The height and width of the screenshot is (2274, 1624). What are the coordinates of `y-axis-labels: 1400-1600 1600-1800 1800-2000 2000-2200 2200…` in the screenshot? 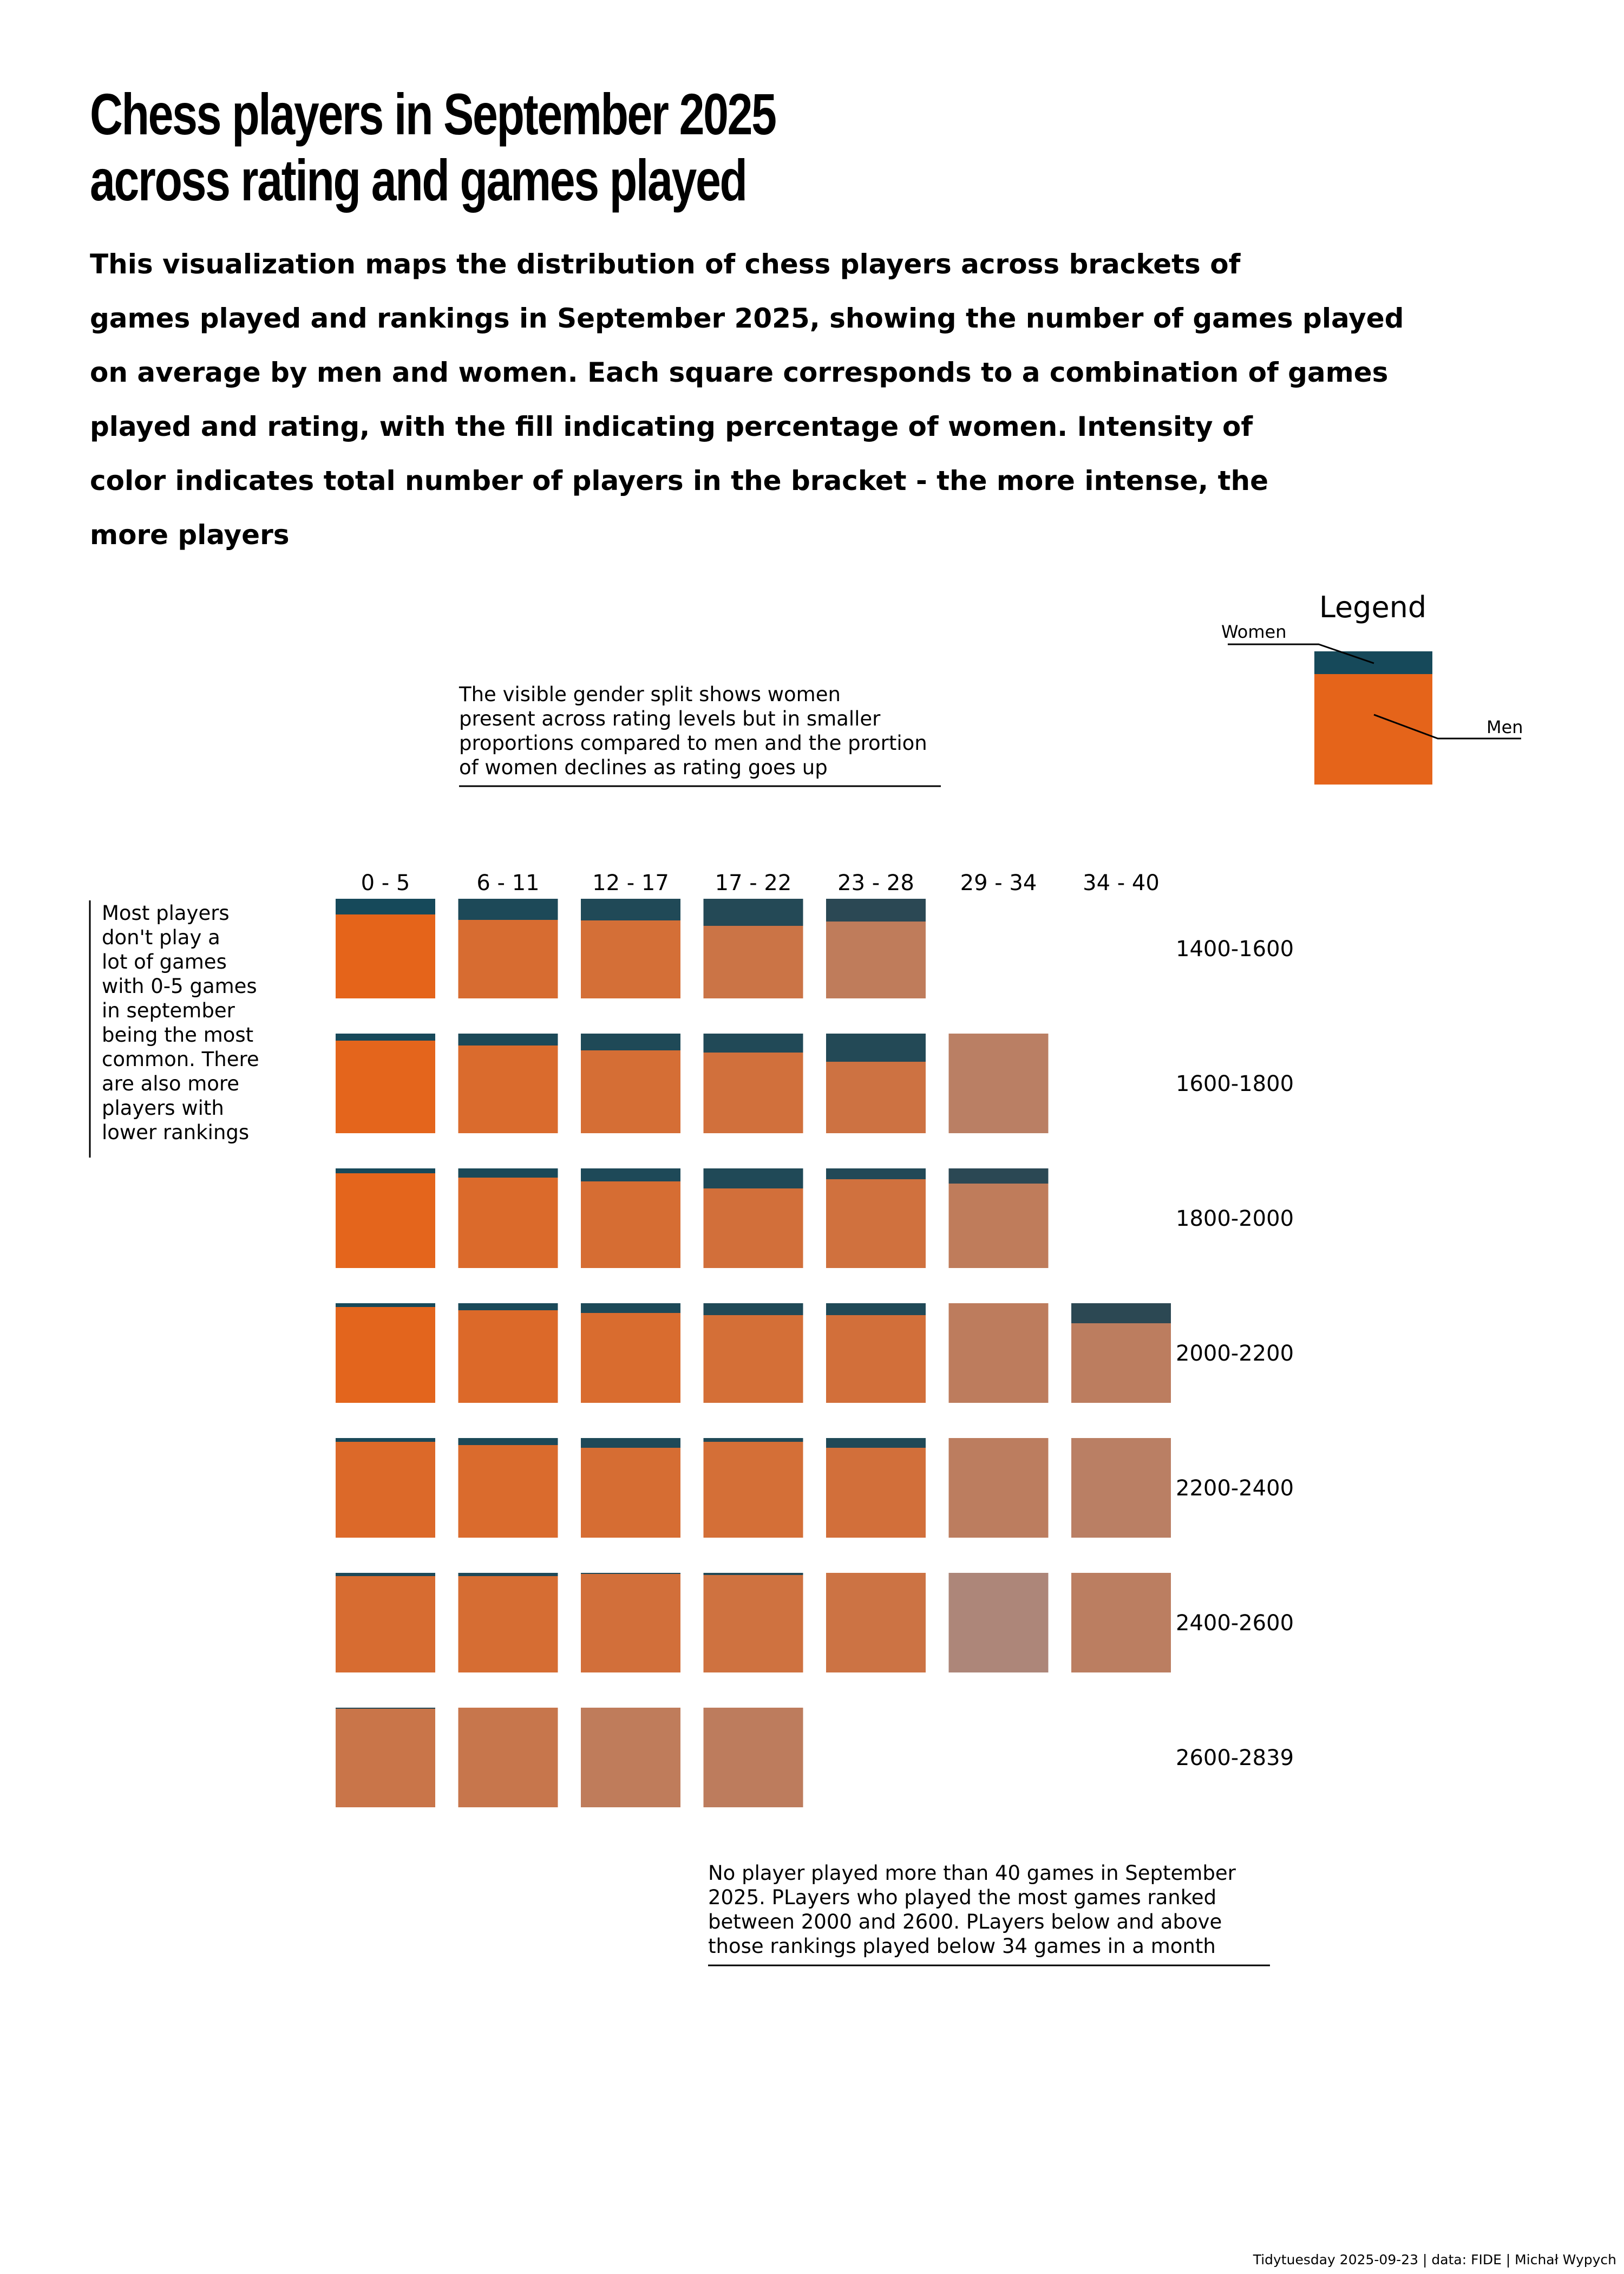 It's located at (1235, 1353).